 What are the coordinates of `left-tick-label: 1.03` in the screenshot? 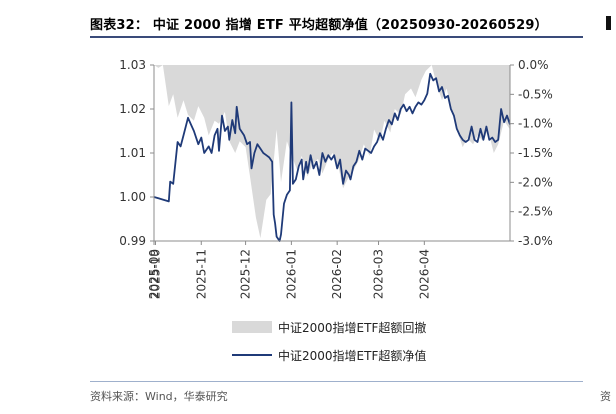 It's located at (132, 65).